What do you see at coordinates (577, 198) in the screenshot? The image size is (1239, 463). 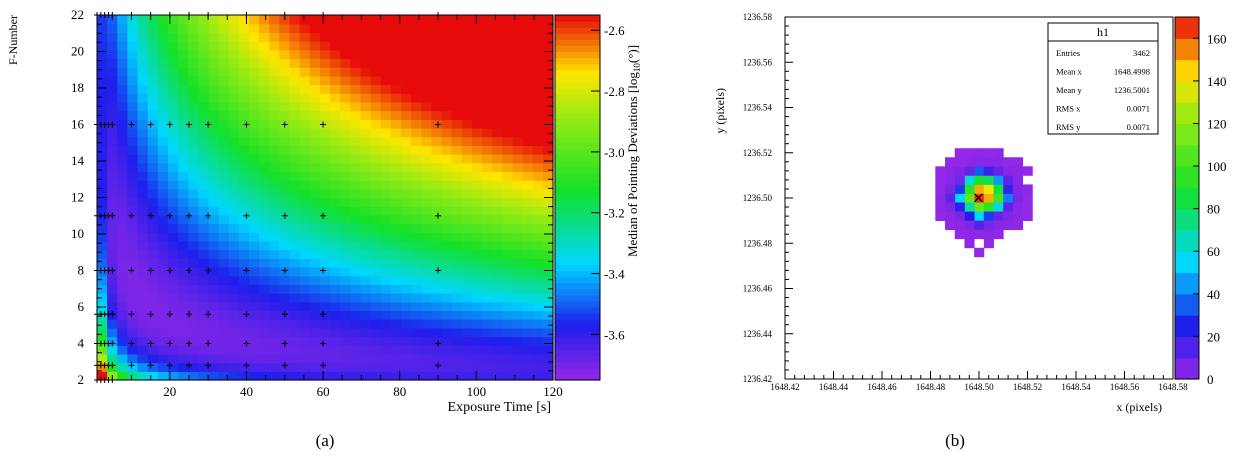 I see `colorbar` at bounding box center [577, 198].